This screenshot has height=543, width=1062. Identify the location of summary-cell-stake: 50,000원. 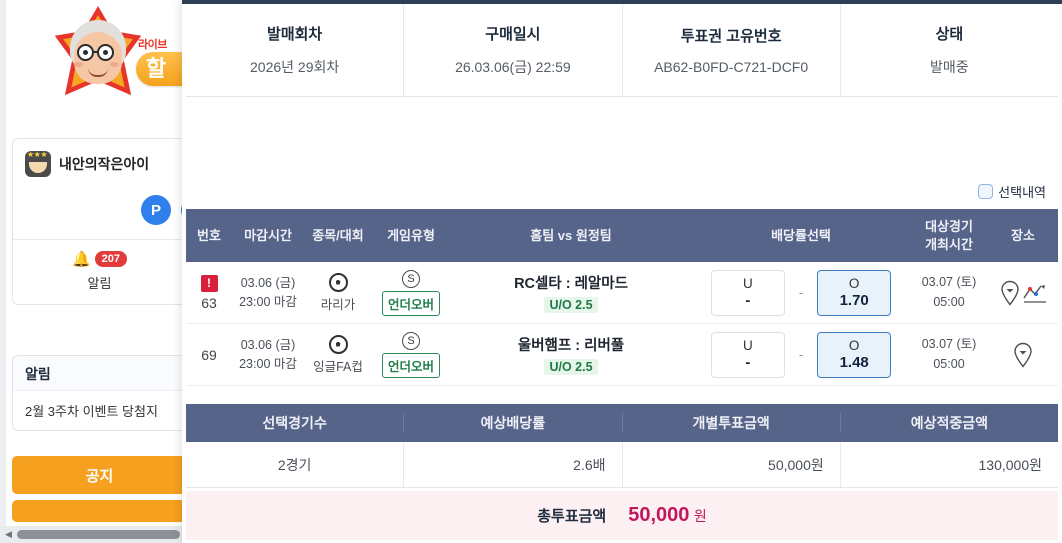
(732, 464).